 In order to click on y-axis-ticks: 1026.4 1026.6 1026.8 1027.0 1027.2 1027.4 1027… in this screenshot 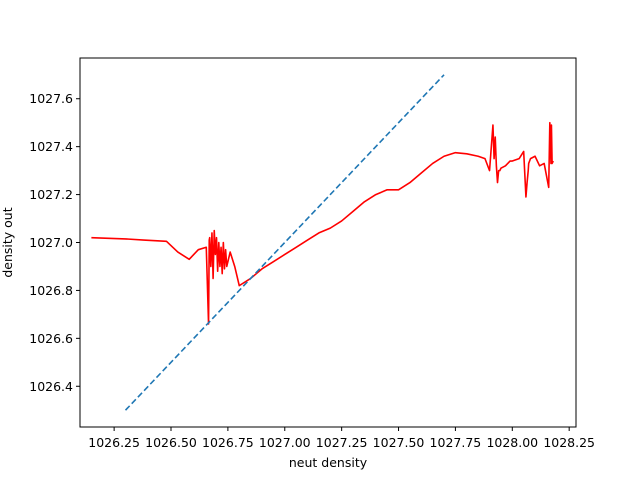, I will do `click(54, 242)`.